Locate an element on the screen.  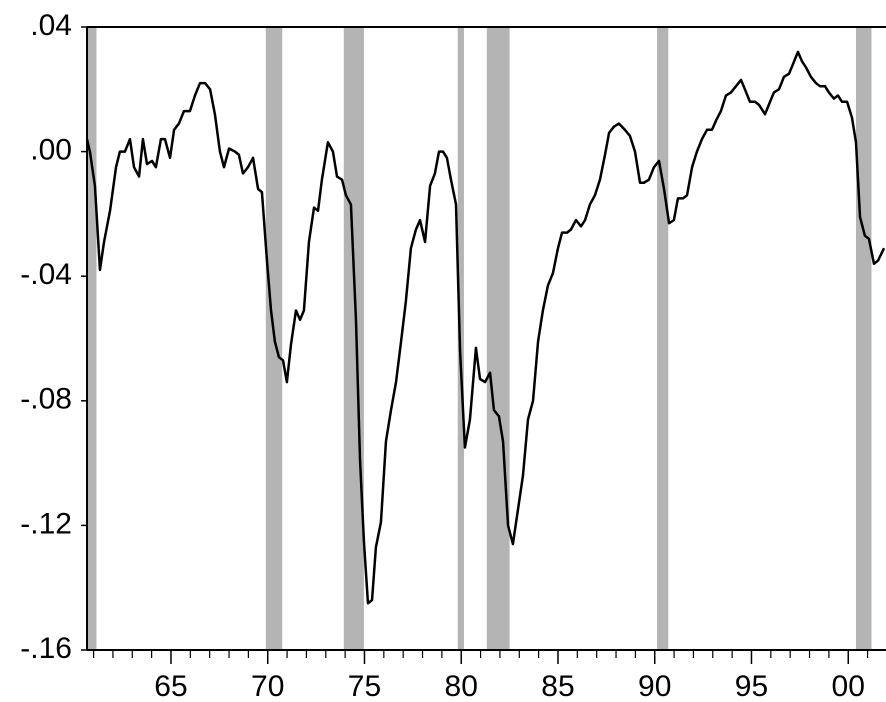
x-tick-label: 85 is located at coordinates (557, 686).